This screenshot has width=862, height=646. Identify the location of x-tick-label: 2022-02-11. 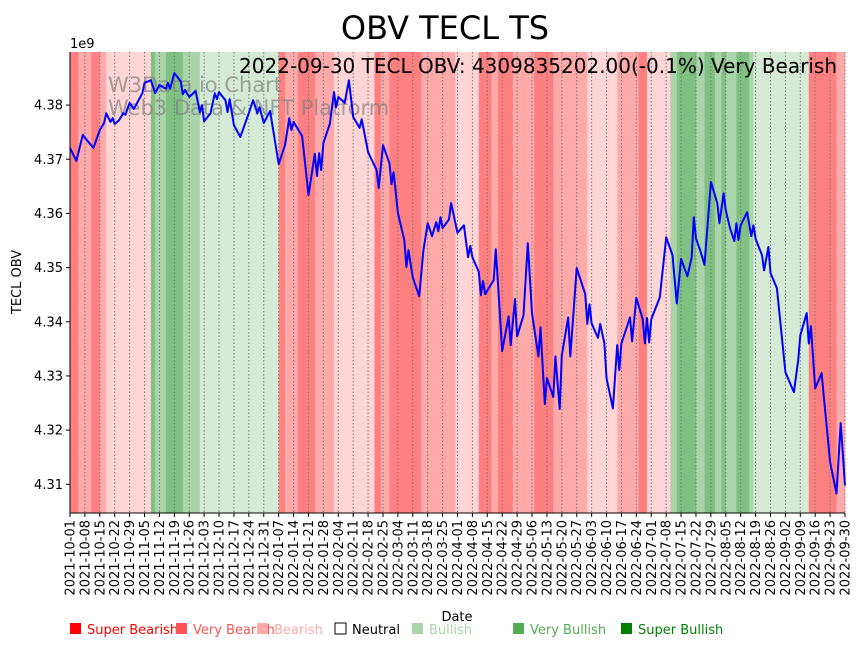
(354, 558).